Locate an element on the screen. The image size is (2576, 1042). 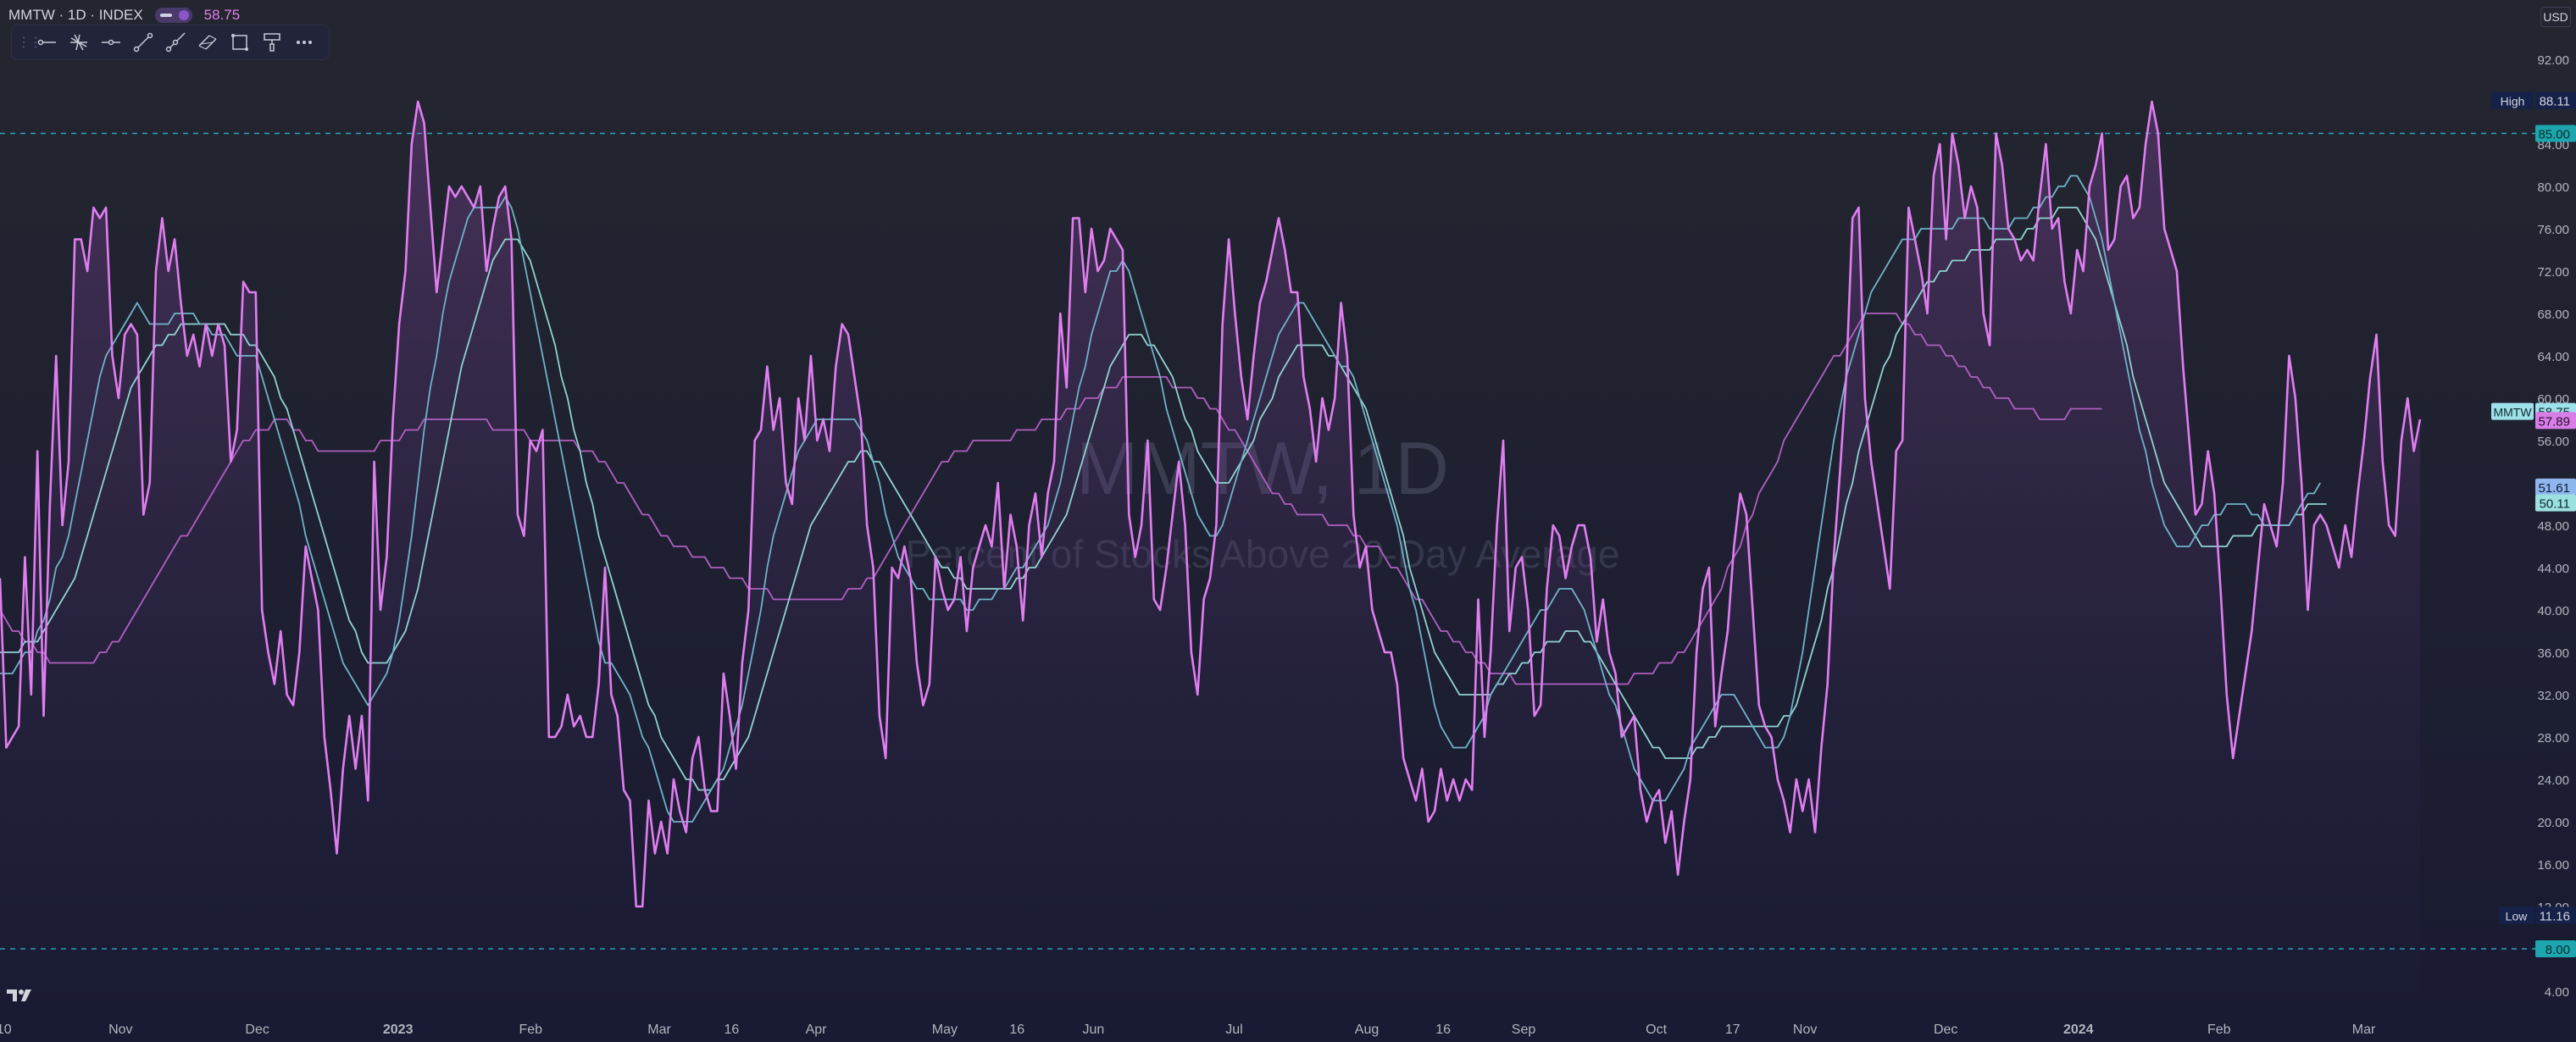
price-tag-value: 11.16 is located at coordinates (2555, 917).